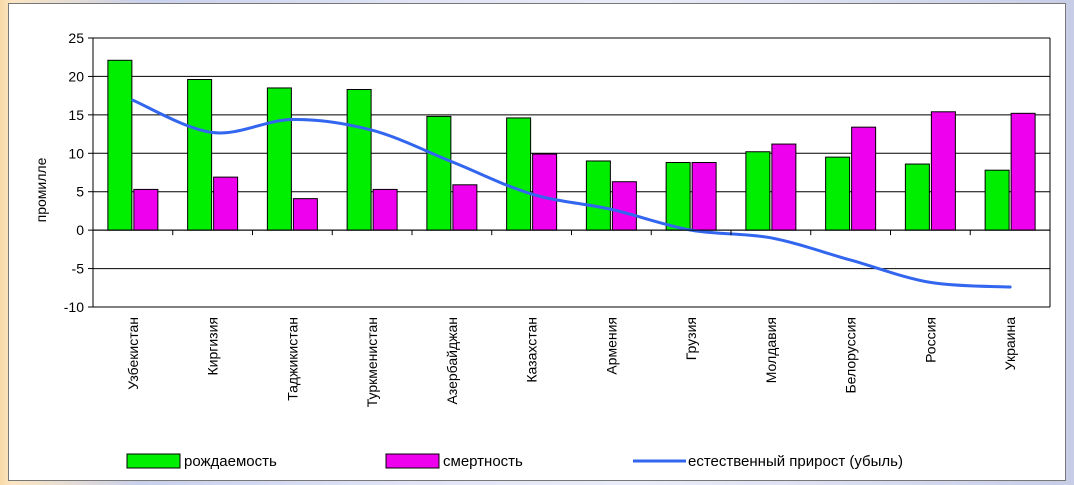 Image resolution: width=1074 pixels, height=485 pixels. What do you see at coordinates (76, 76) in the screenshot?
I see `y-tick-label: 20` at bounding box center [76, 76].